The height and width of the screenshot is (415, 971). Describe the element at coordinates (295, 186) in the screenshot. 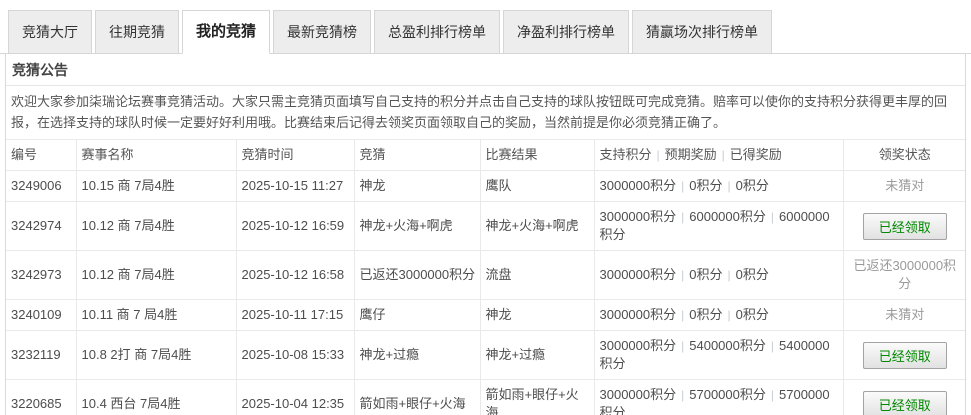

I see `cell-time: 2025-10-15 11:27` at that location.